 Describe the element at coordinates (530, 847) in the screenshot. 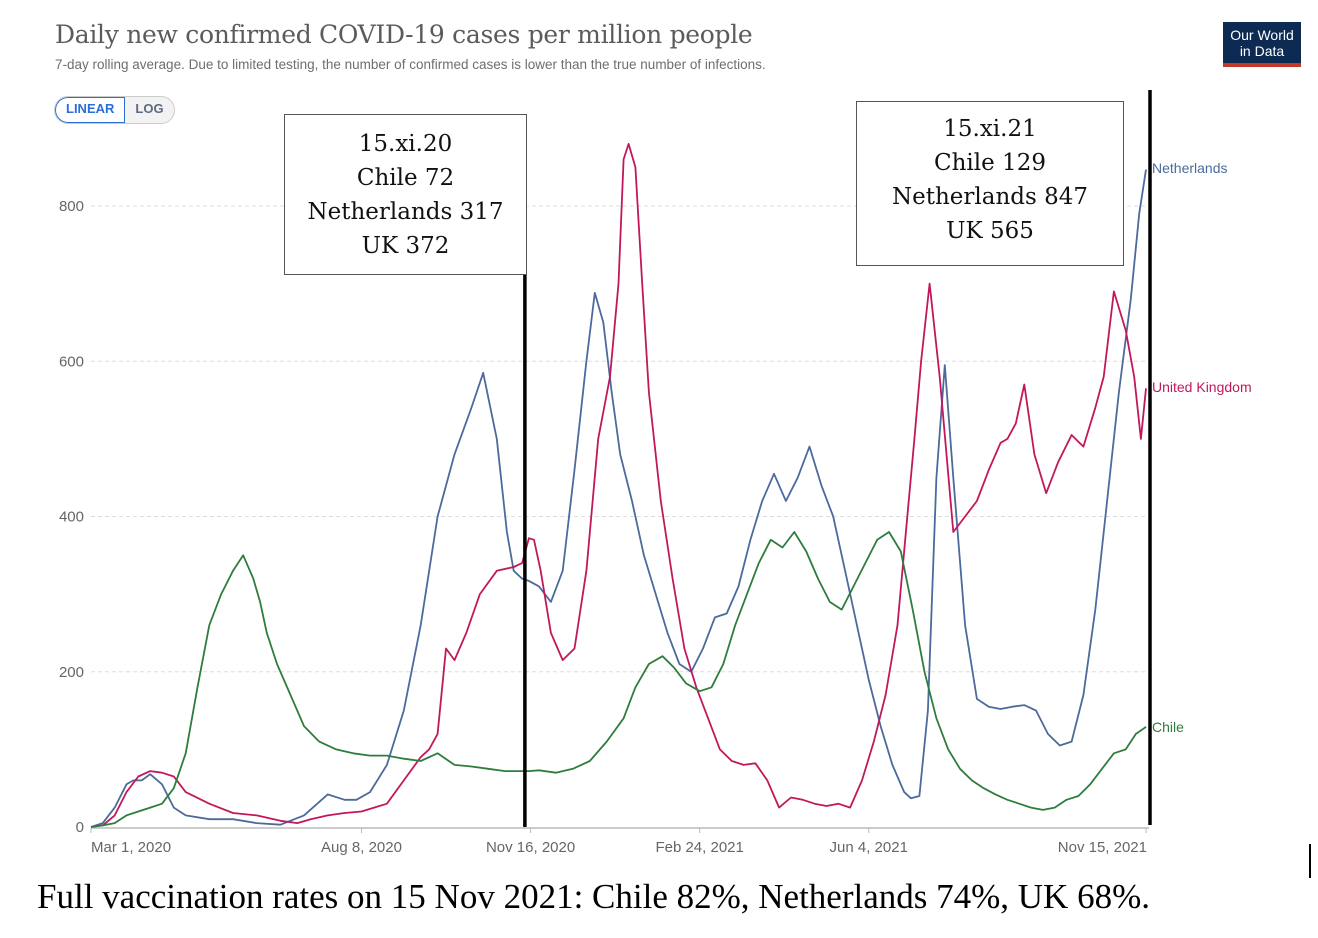

I see `x-tick-label: Nov 16, 2020` at that location.